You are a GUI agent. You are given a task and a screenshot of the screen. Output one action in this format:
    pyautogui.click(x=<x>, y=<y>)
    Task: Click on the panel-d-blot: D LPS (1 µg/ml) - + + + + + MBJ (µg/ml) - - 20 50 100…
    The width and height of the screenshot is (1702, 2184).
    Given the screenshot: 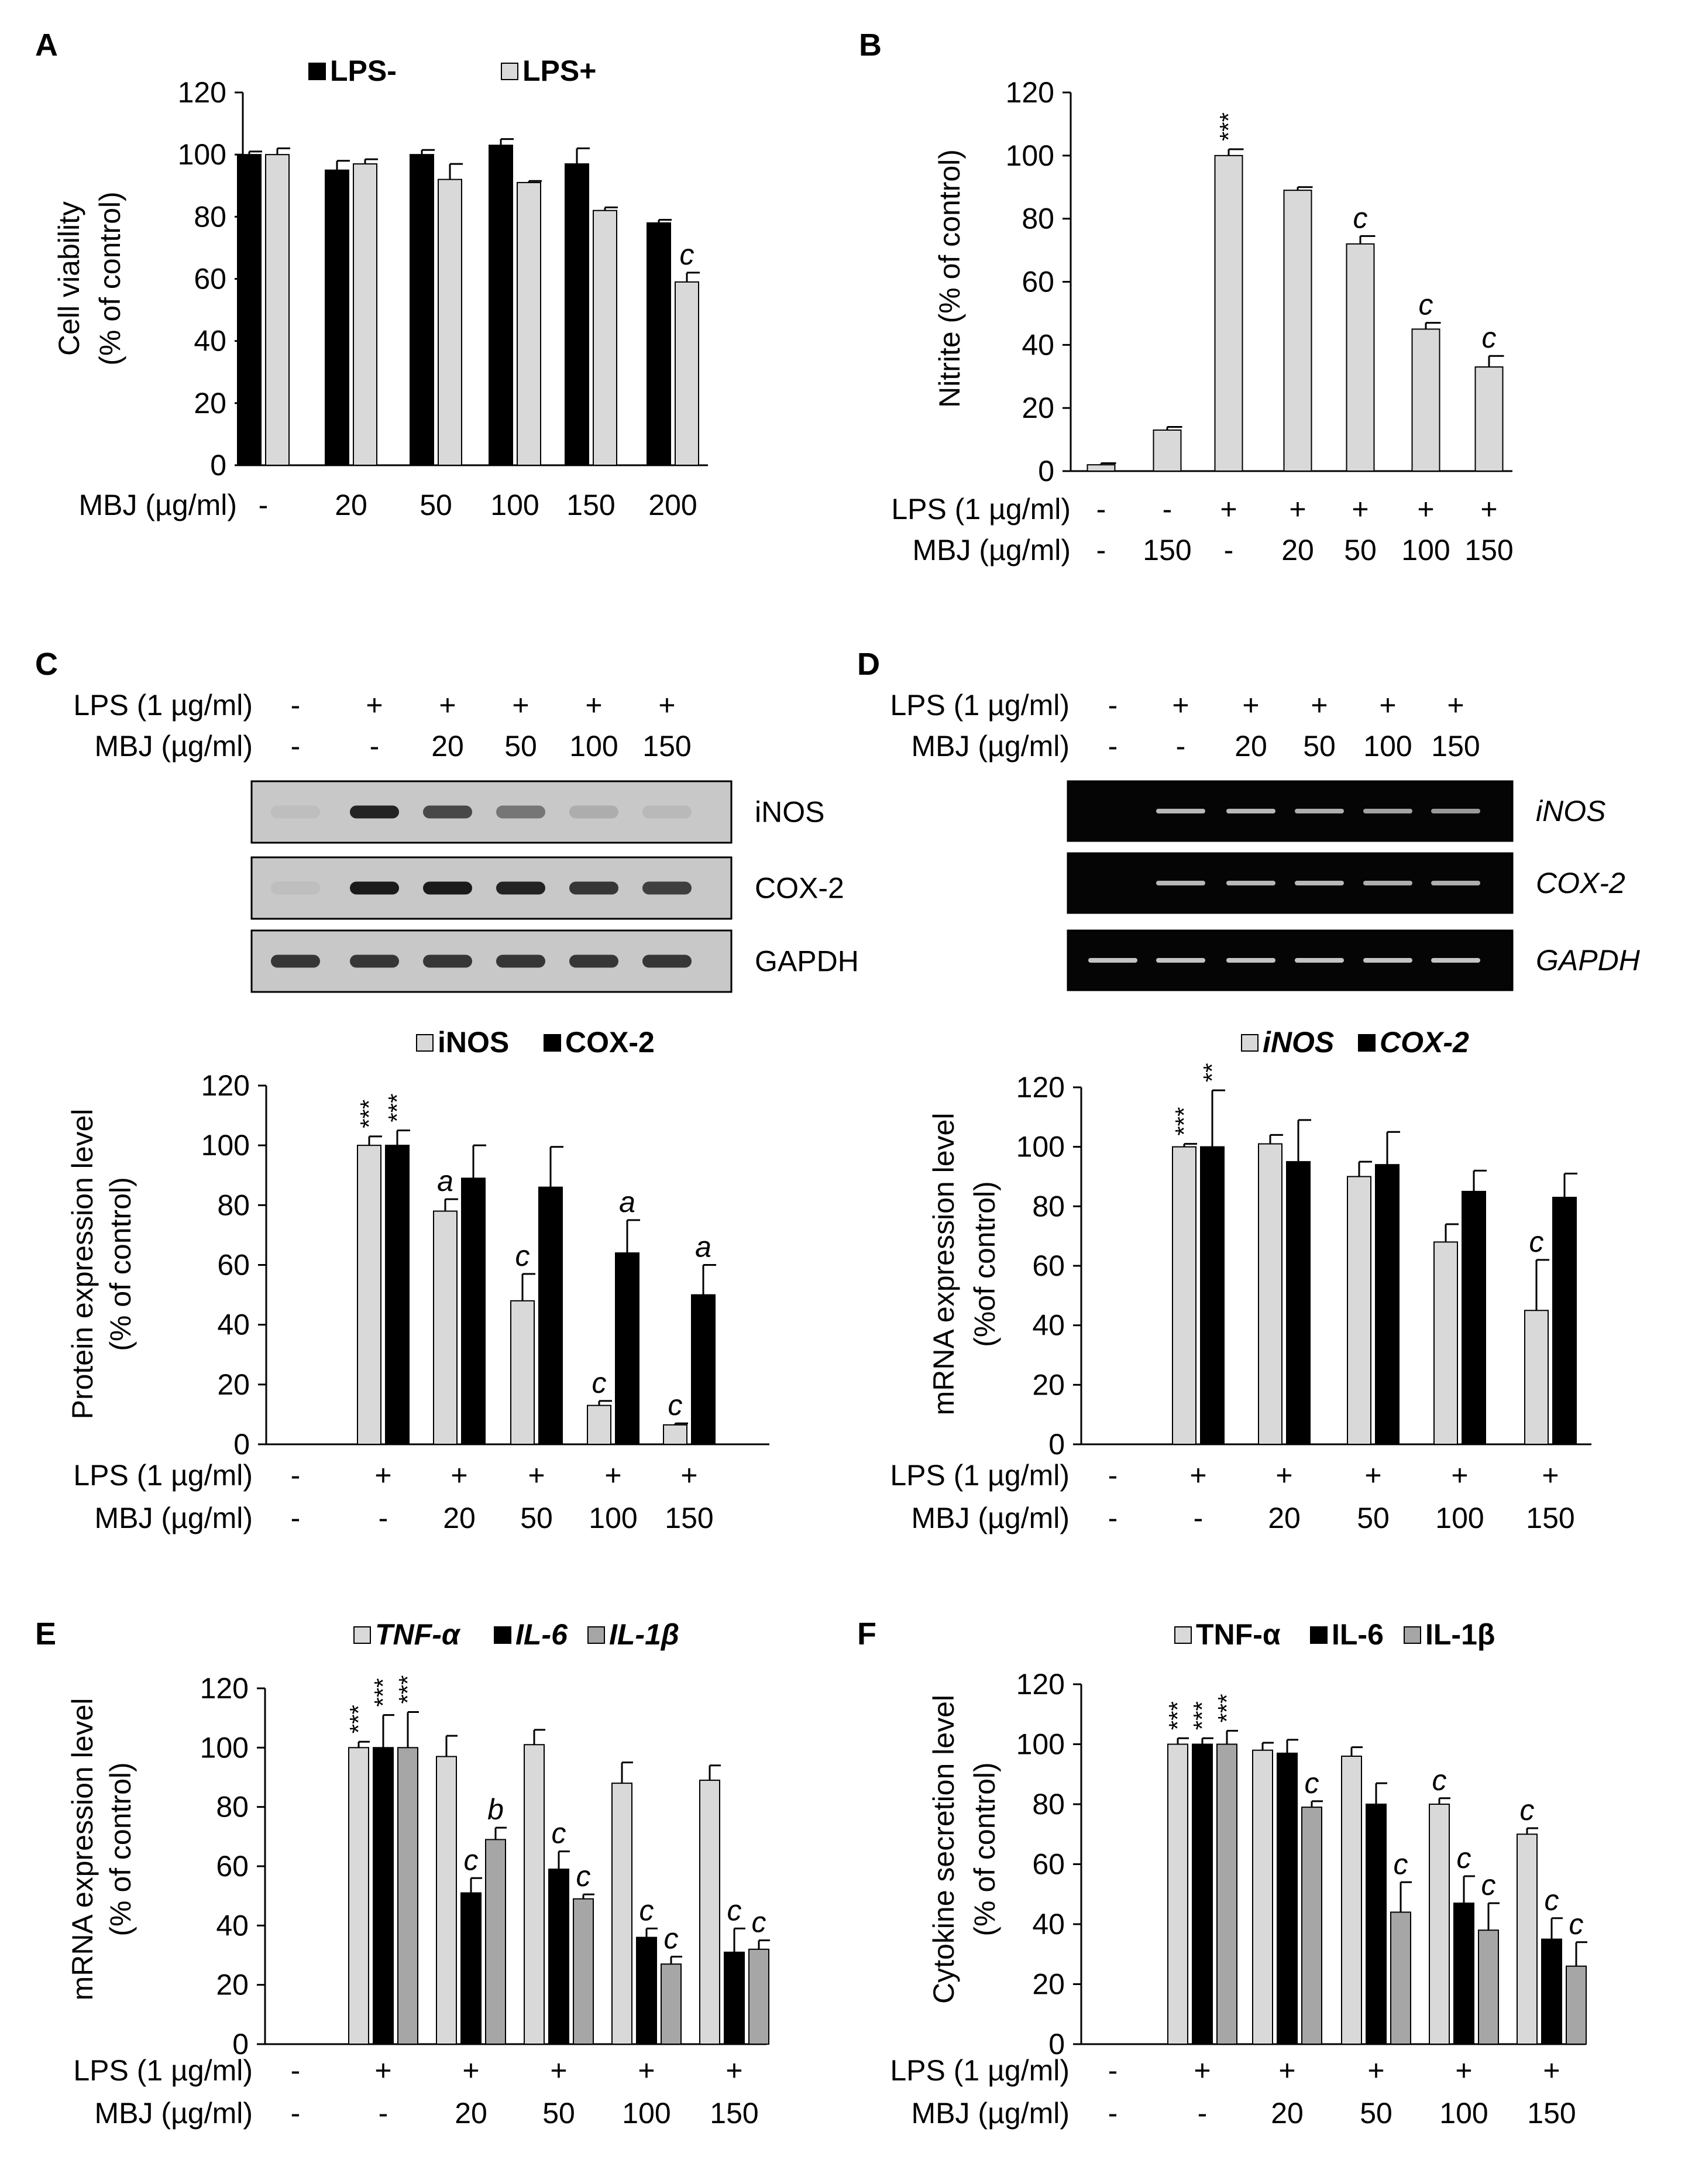 What is the action you would take?
    pyautogui.click(x=1249, y=819)
    